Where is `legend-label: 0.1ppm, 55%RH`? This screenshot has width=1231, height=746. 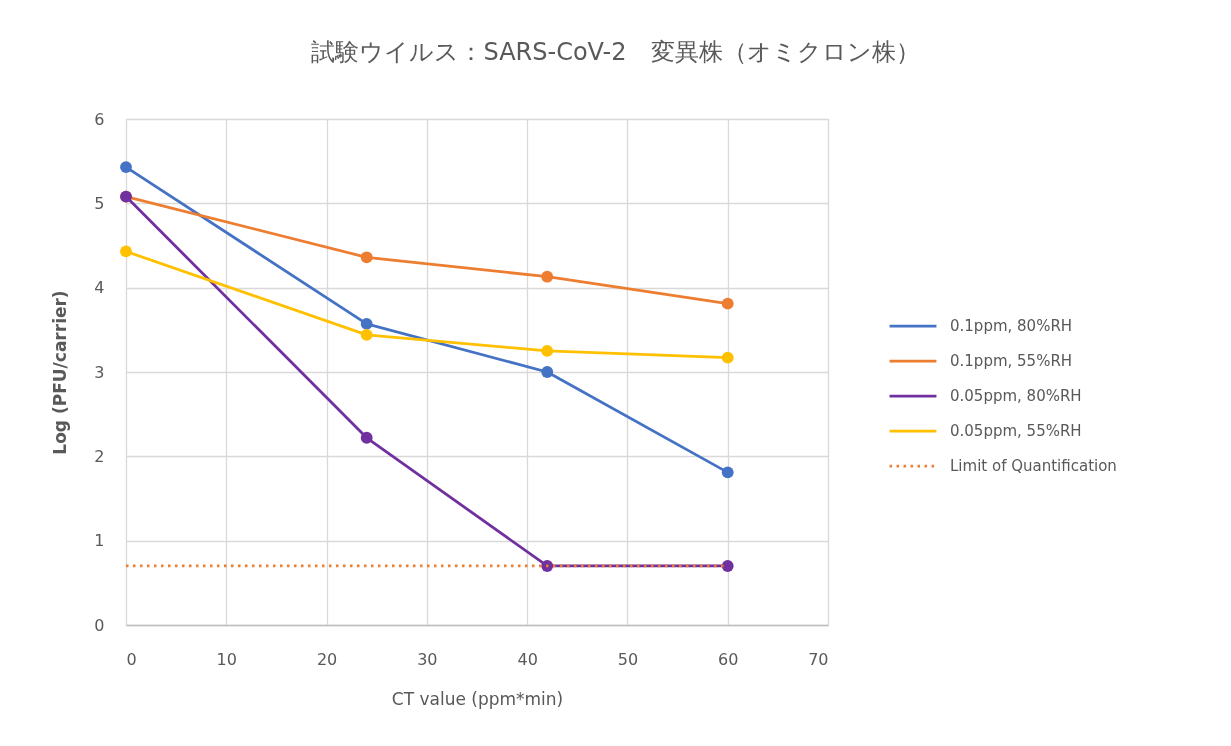
legend-label: 0.1ppm, 55%RH is located at coordinates (1011, 361).